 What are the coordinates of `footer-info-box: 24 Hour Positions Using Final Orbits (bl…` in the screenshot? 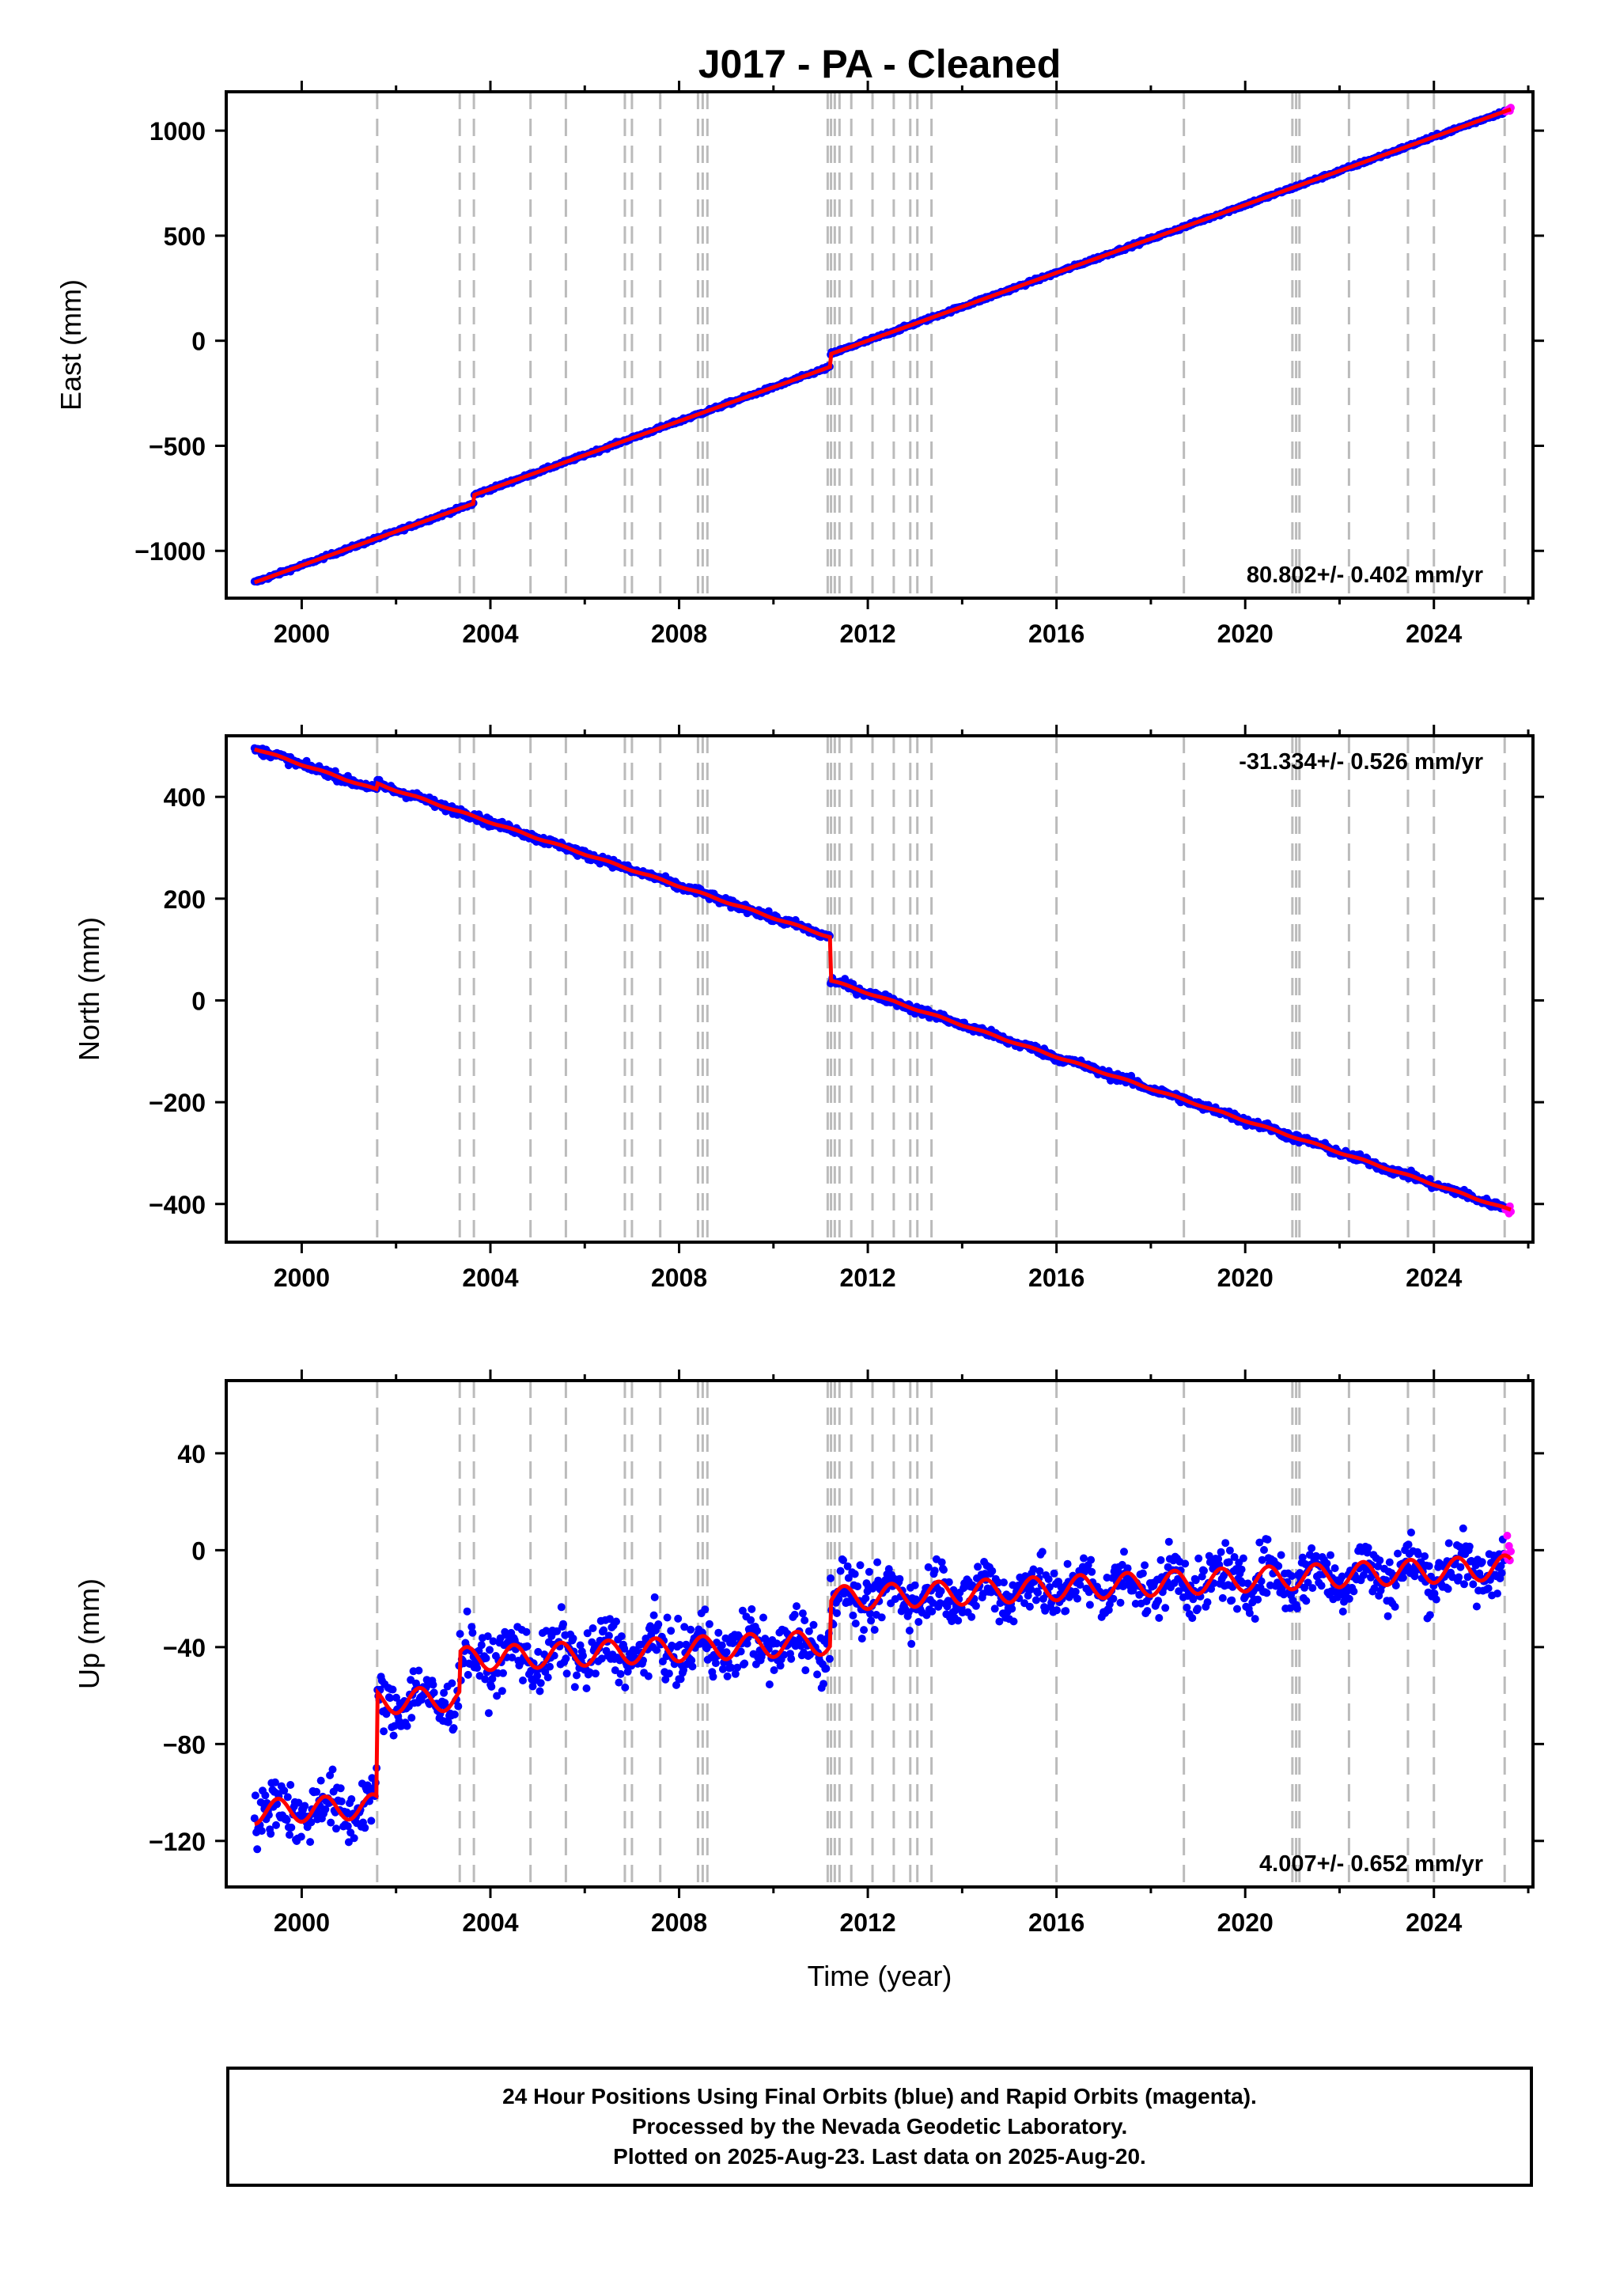 It's located at (879, 2127).